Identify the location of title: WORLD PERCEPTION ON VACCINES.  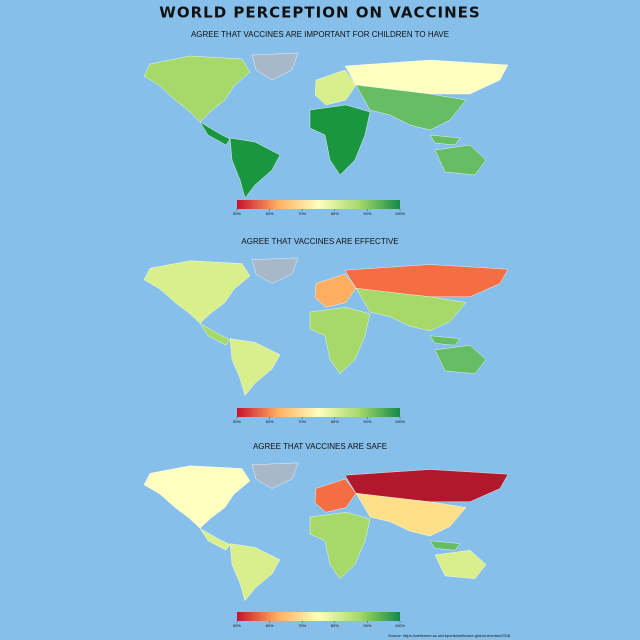
(319, 13).